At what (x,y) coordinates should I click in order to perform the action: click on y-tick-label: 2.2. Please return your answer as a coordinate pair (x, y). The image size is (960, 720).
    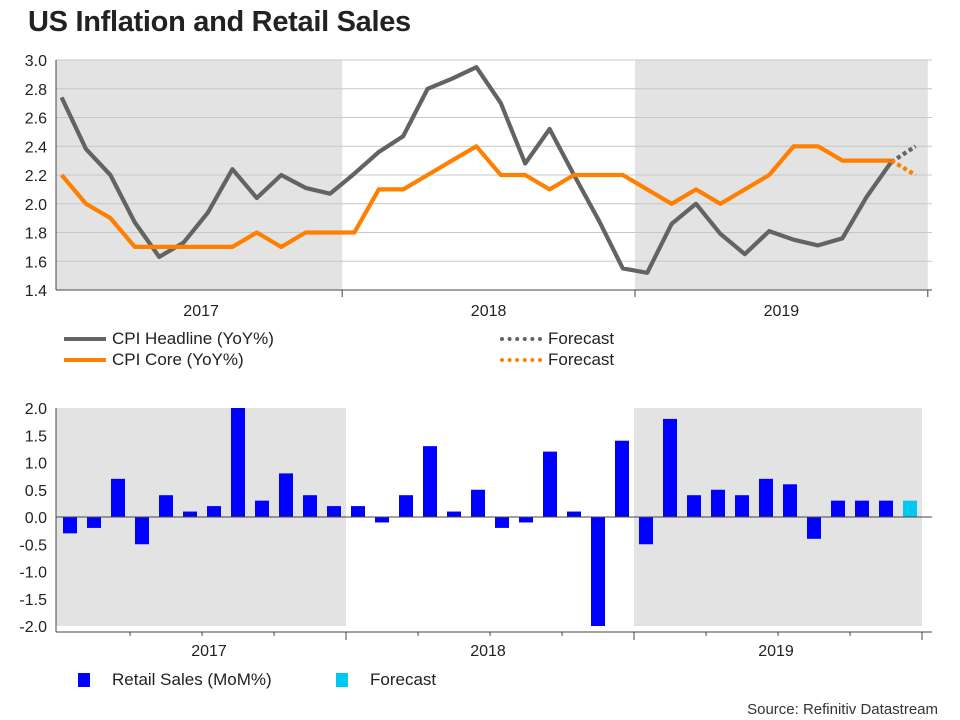
    Looking at the image, I should click on (36, 176).